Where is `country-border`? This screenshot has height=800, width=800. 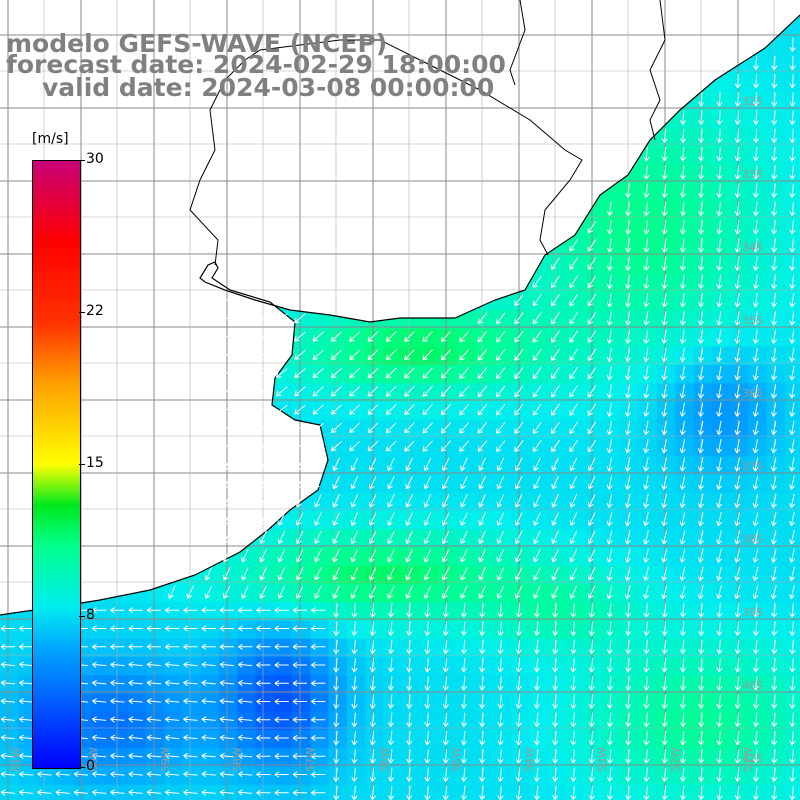
country-border is located at coordinates (386, 152).